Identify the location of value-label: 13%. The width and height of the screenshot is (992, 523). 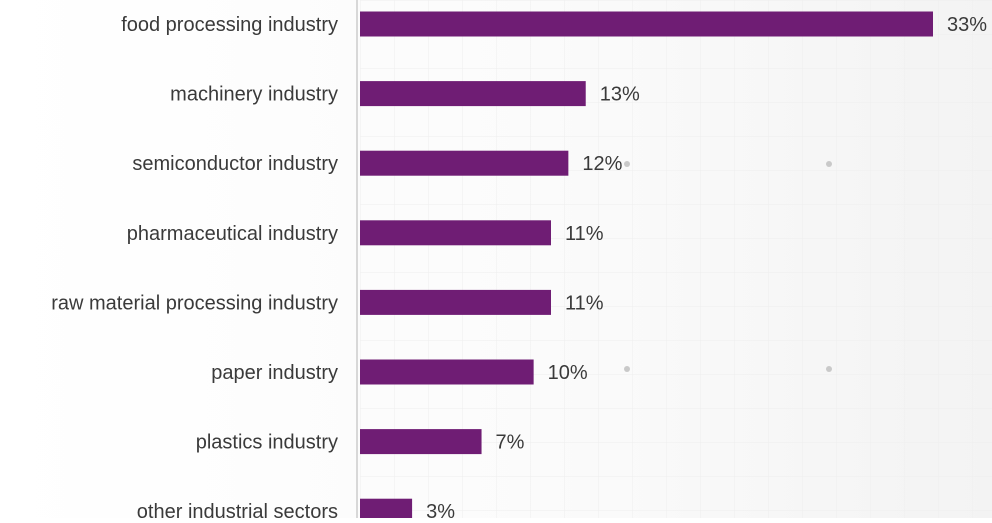
(620, 95).